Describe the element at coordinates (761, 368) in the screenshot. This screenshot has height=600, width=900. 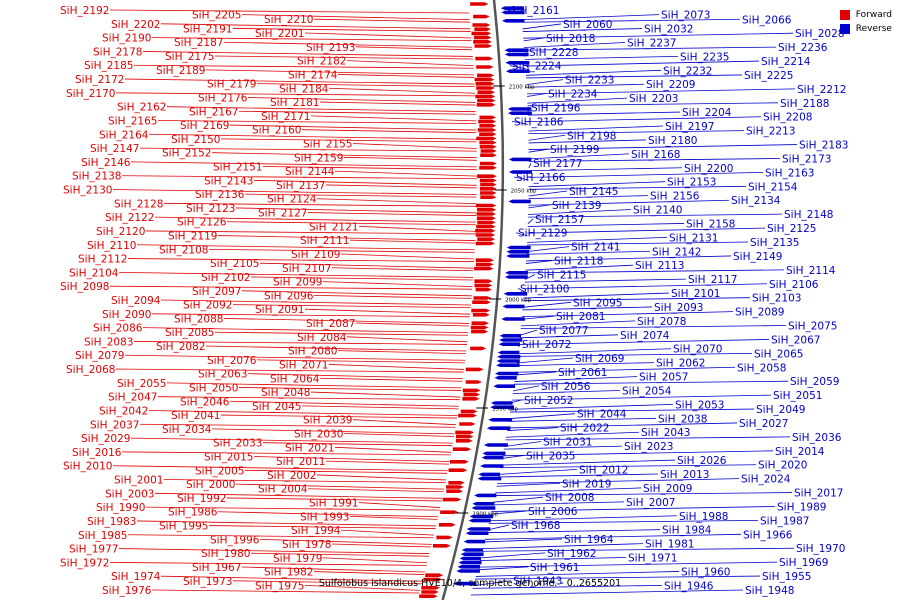
I see `gene-label: SiH_2058` at that location.